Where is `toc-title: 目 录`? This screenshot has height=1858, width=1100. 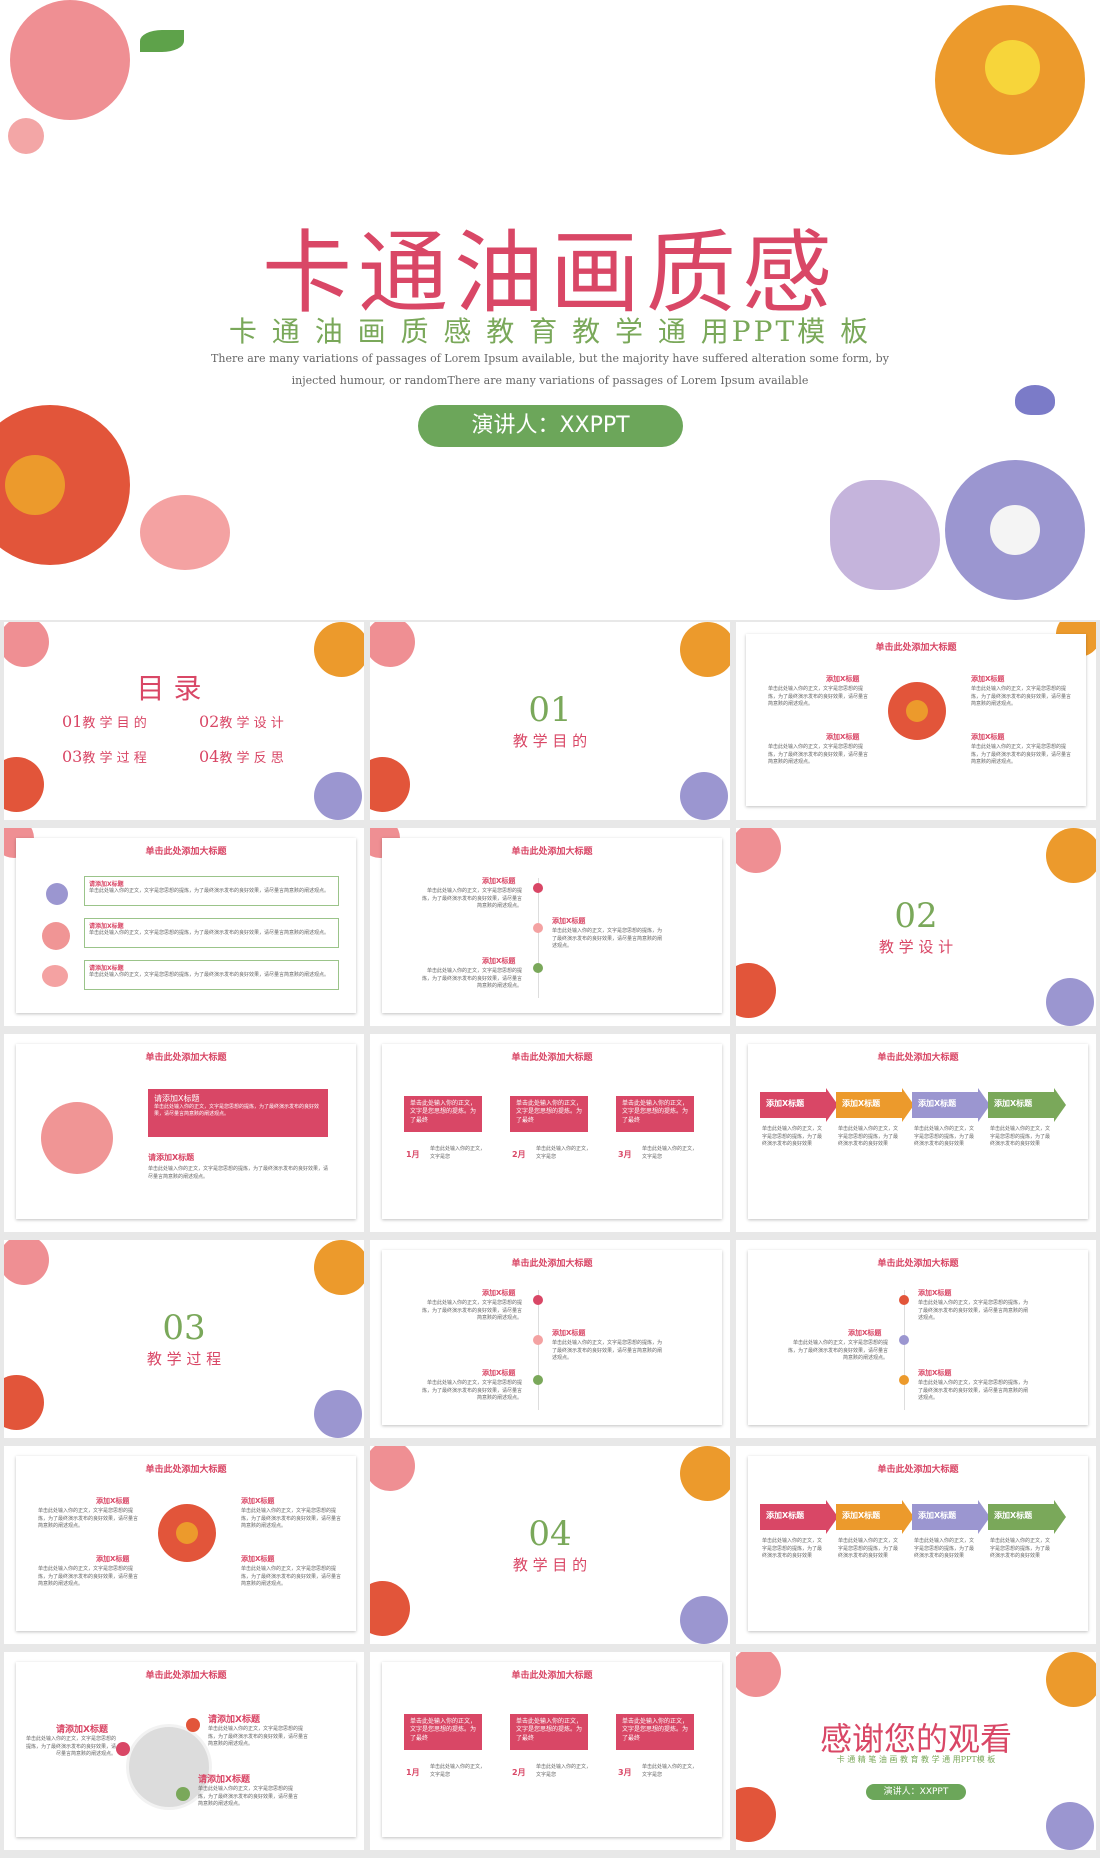 toc-title: 目 录 is located at coordinates (169, 688).